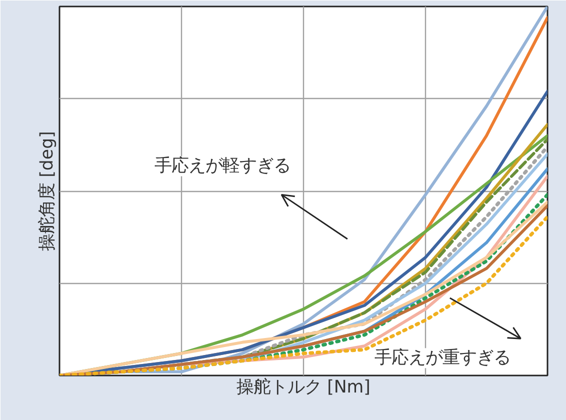  What do you see at coordinates (303, 388) in the screenshot?
I see `x-axis-title: 操舵トルク [Nm]` at bounding box center [303, 388].